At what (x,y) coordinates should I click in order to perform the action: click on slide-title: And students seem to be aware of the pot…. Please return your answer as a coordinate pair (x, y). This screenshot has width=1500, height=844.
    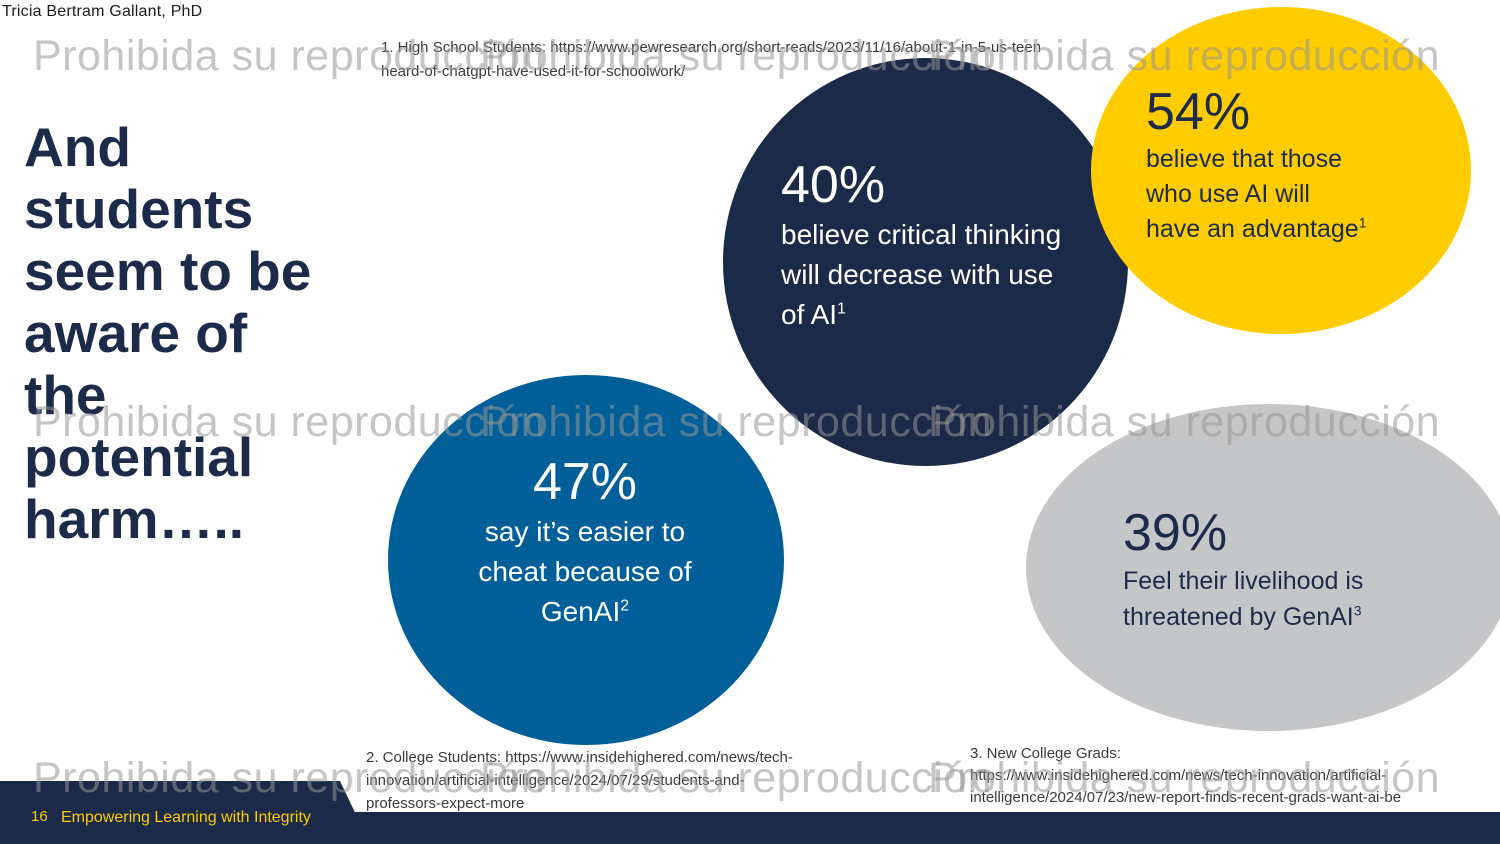
    Looking at the image, I should click on (168, 333).